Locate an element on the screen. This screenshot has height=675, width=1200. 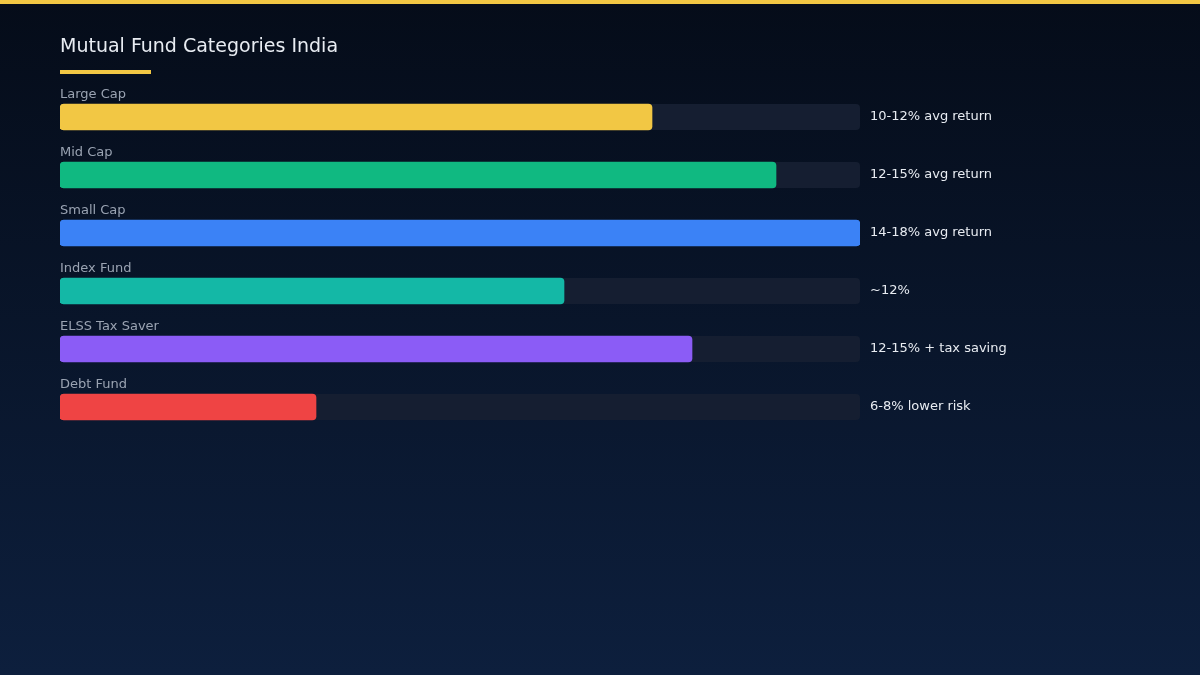
text: 12-15% avg return is located at coordinates (931, 174).